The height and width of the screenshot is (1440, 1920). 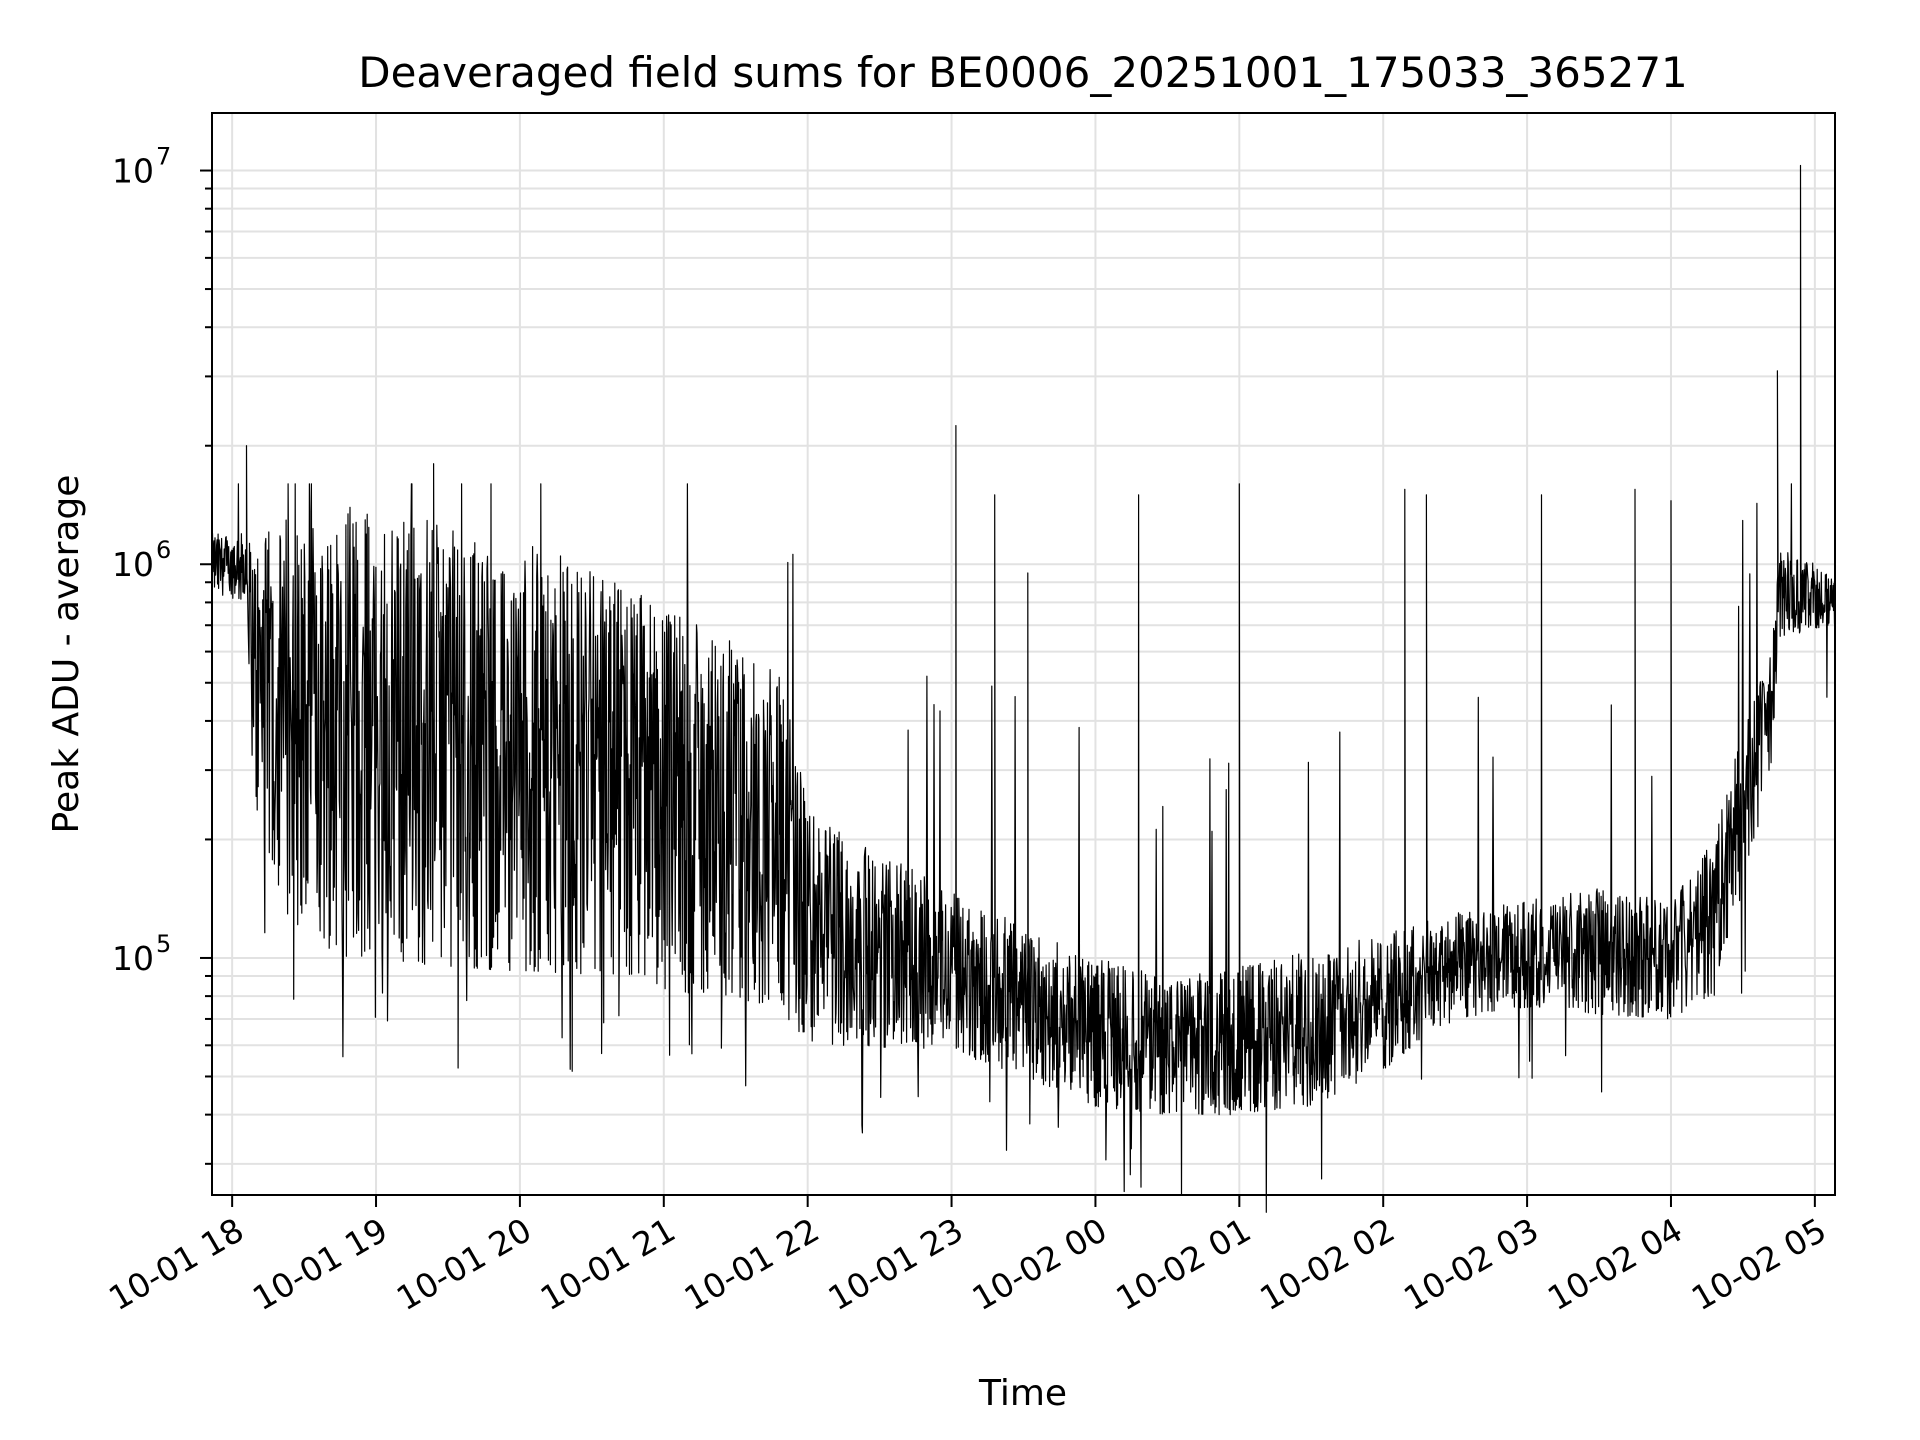 What do you see at coordinates (1615, 1264) in the screenshot?
I see `x-tick-label: 10-02 04` at bounding box center [1615, 1264].